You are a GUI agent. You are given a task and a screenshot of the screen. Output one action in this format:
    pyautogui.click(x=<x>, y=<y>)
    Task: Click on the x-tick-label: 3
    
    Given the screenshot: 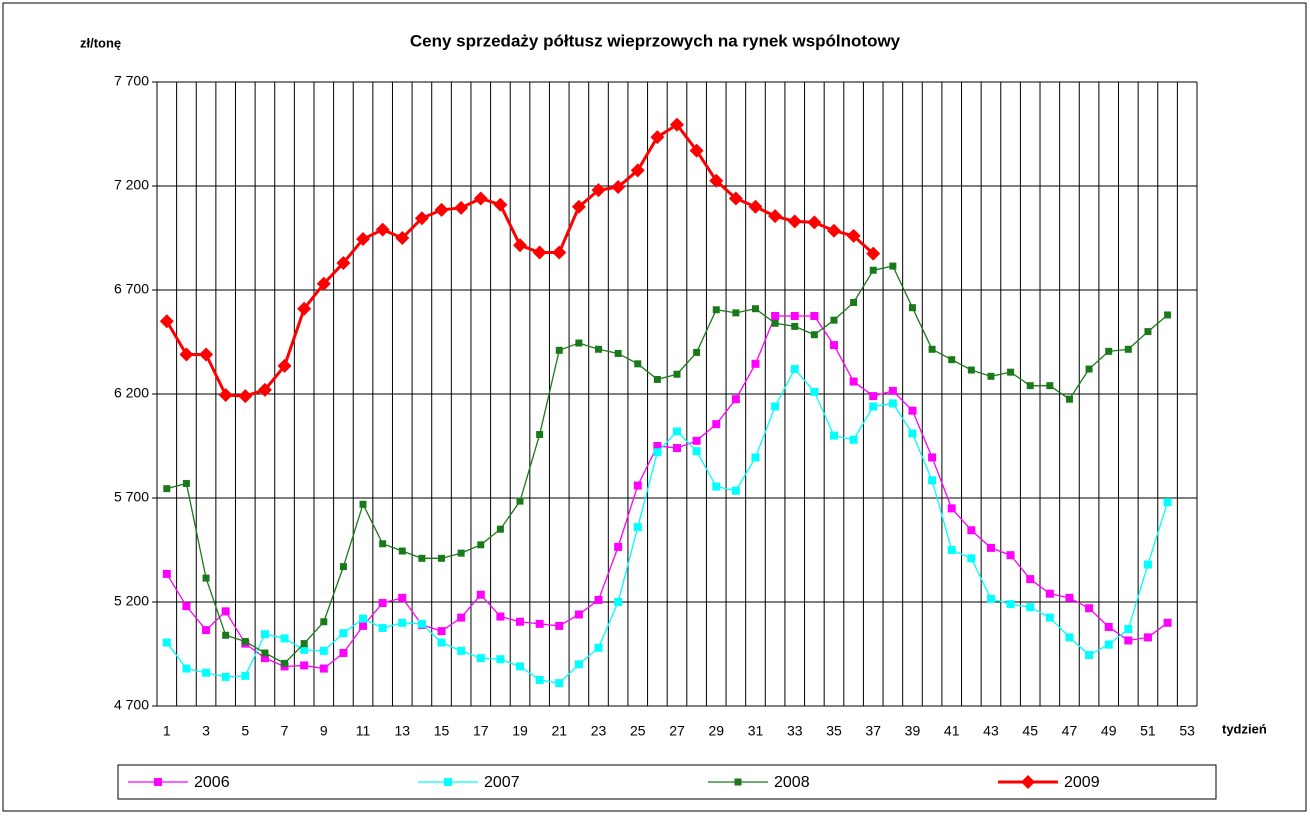 What is the action you would take?
    pyautogui.click(x=206, y=731)
    